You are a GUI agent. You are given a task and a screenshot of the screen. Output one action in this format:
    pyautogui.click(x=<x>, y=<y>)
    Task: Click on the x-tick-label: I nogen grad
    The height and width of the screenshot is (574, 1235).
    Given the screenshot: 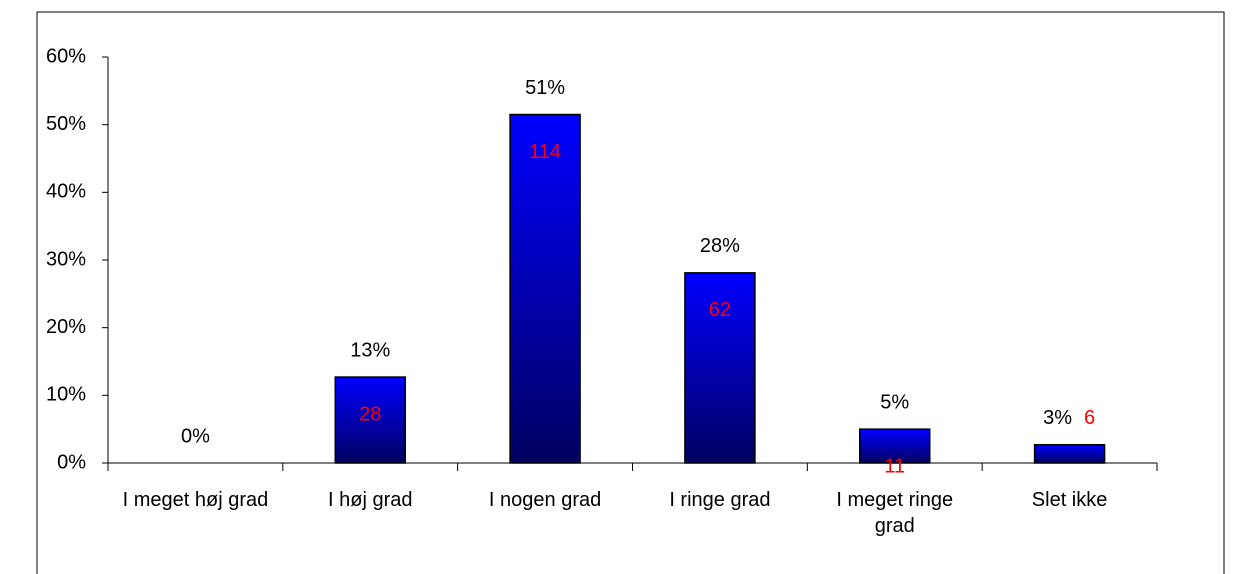 What is the action you would take?
    pyautogui.click(x=545, y=500)
    